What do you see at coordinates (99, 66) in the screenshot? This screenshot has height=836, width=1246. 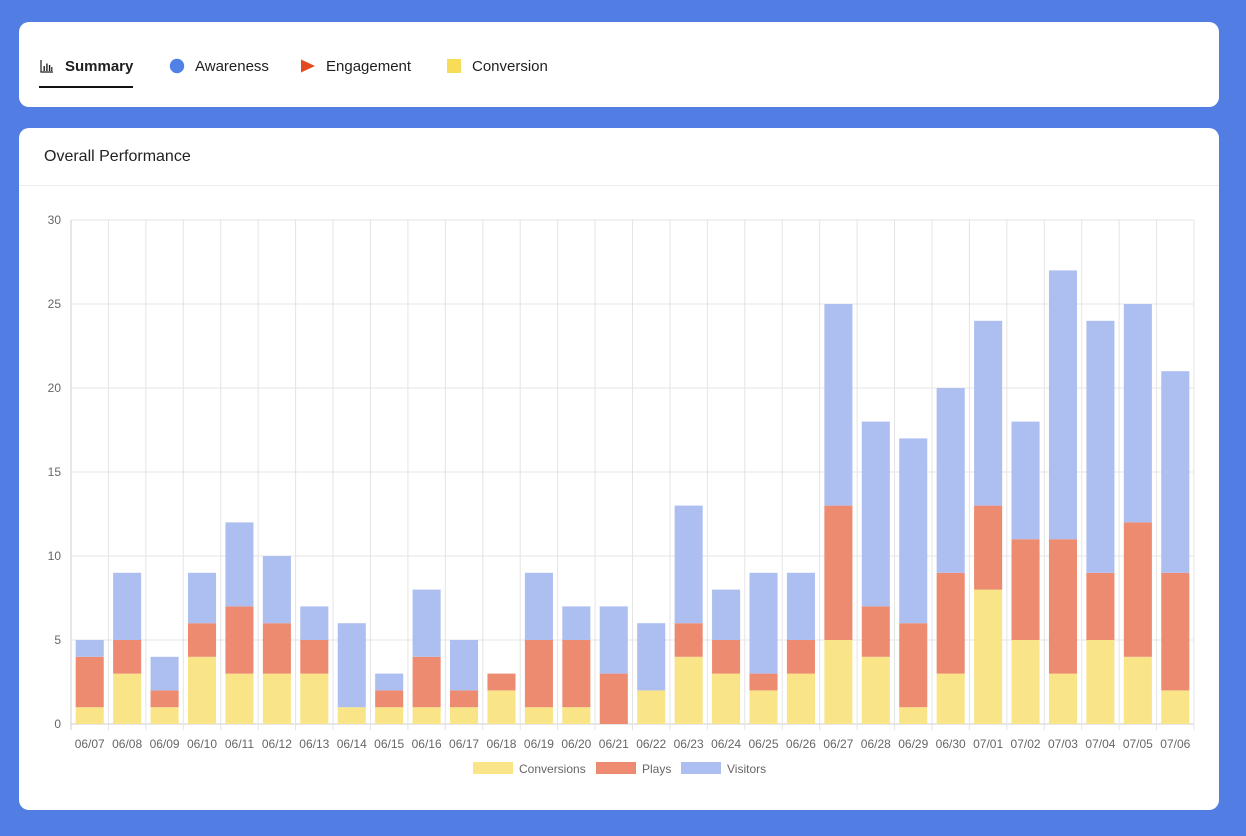 I see `tab-summary-label: Summary` at bounding box center [99, 66].